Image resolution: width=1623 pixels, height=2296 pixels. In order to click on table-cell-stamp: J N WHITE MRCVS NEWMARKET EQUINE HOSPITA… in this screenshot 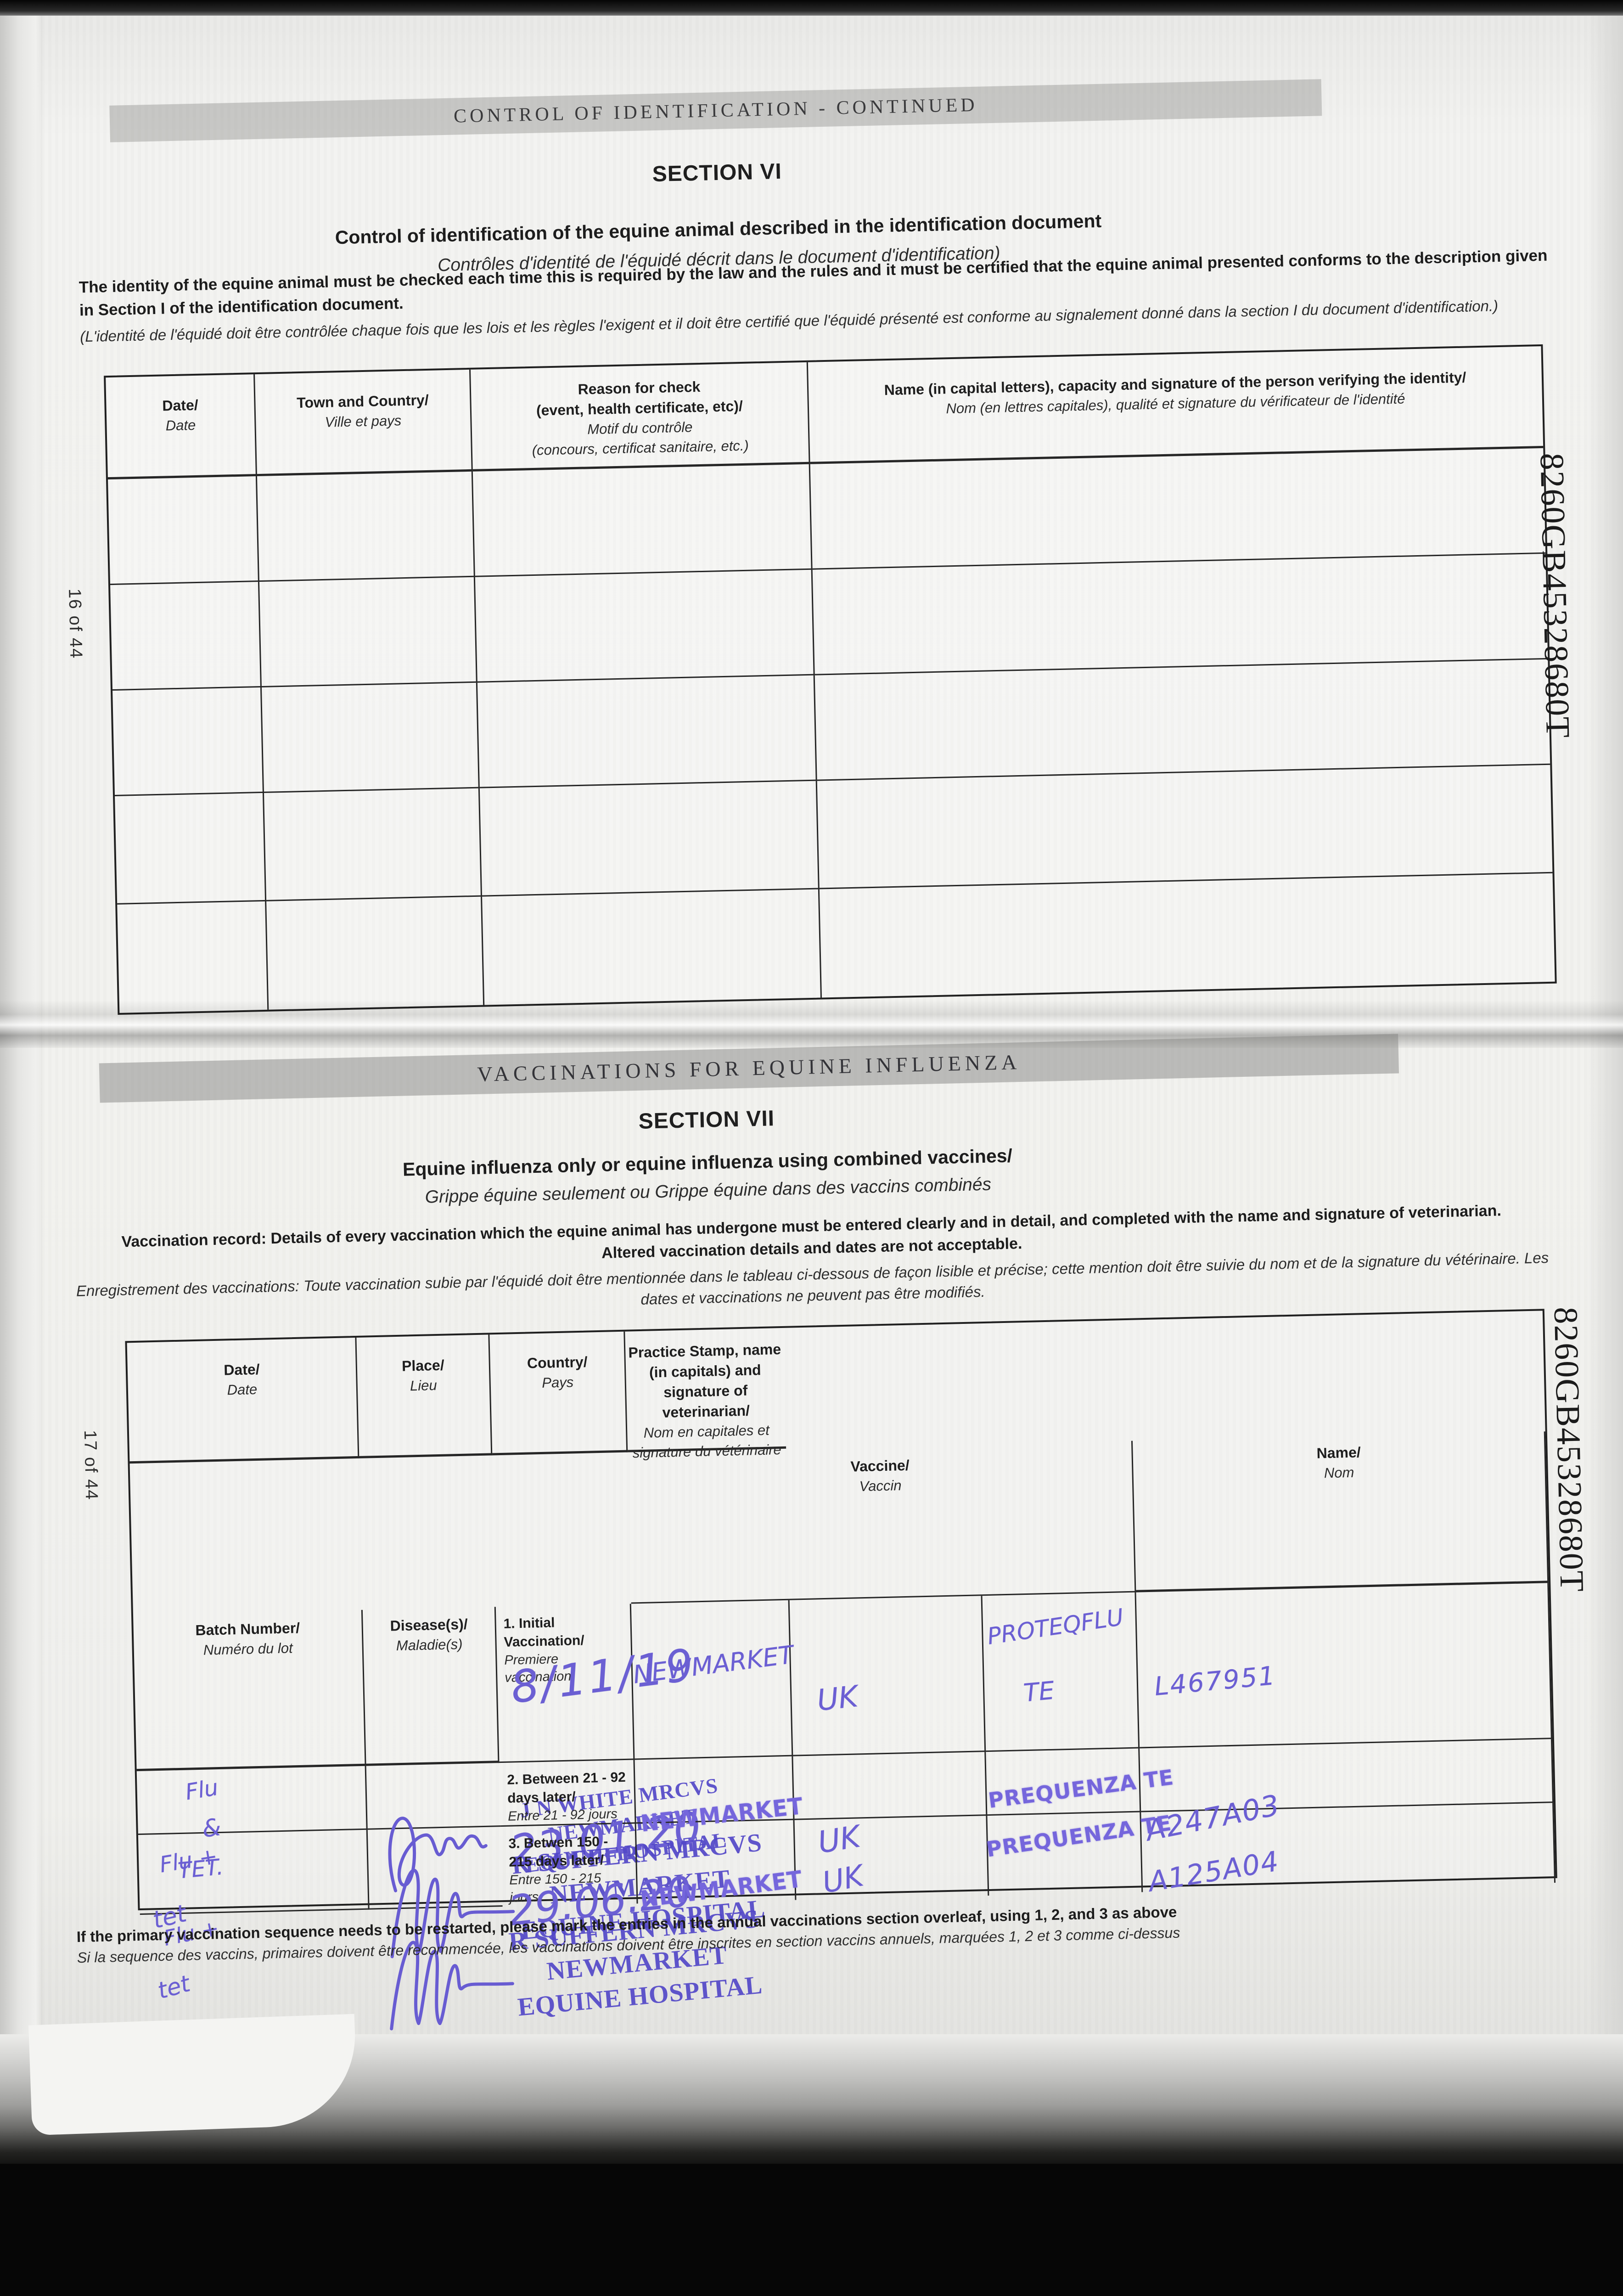, I will do `click(547, 1828)`.